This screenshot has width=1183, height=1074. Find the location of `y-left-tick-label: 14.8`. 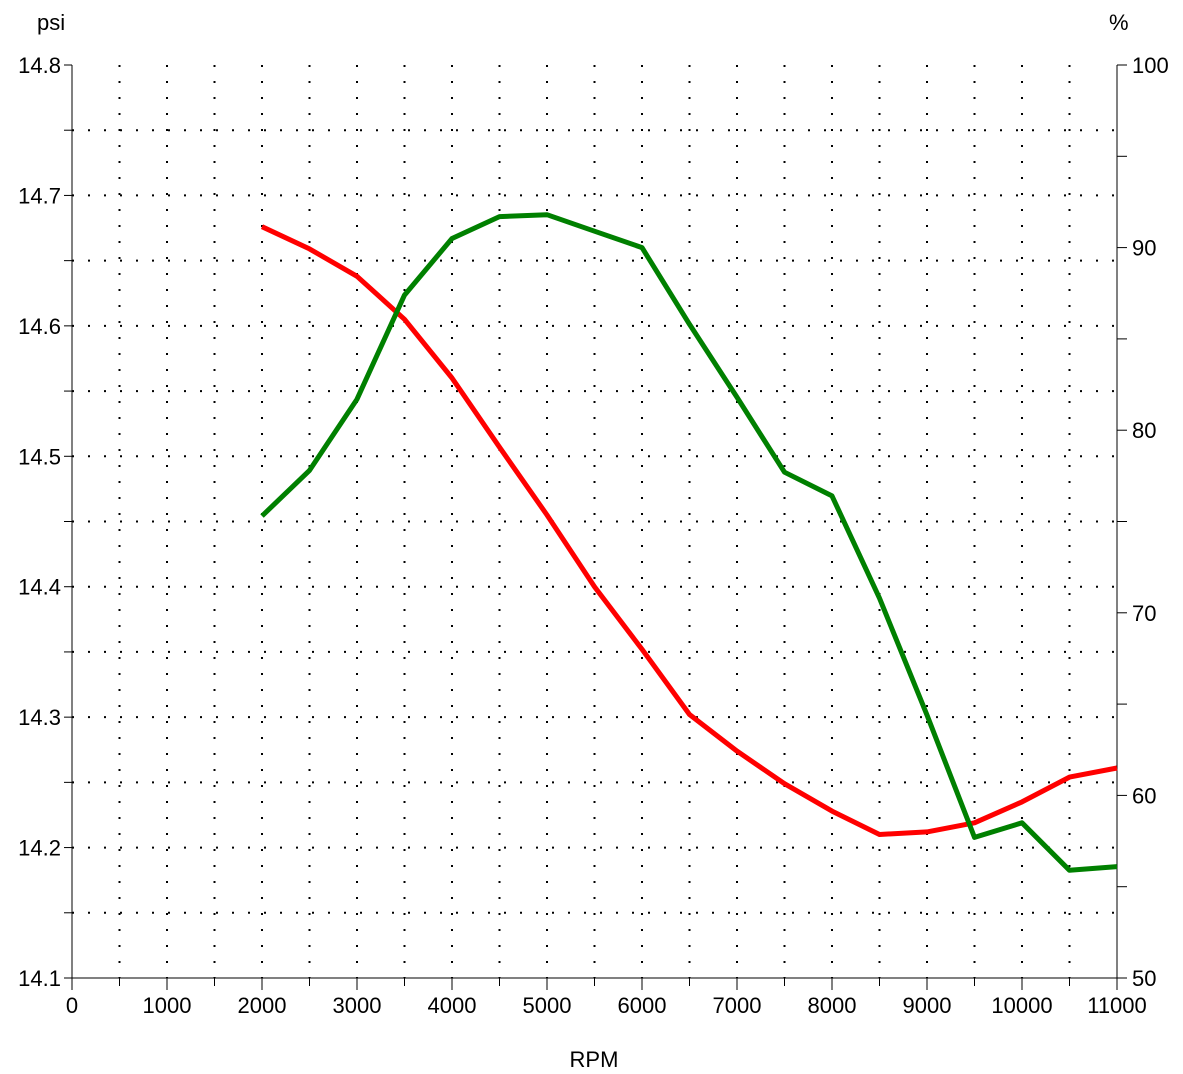

y-left-tick-label: 14.8 is located at coordinates (39, 65).